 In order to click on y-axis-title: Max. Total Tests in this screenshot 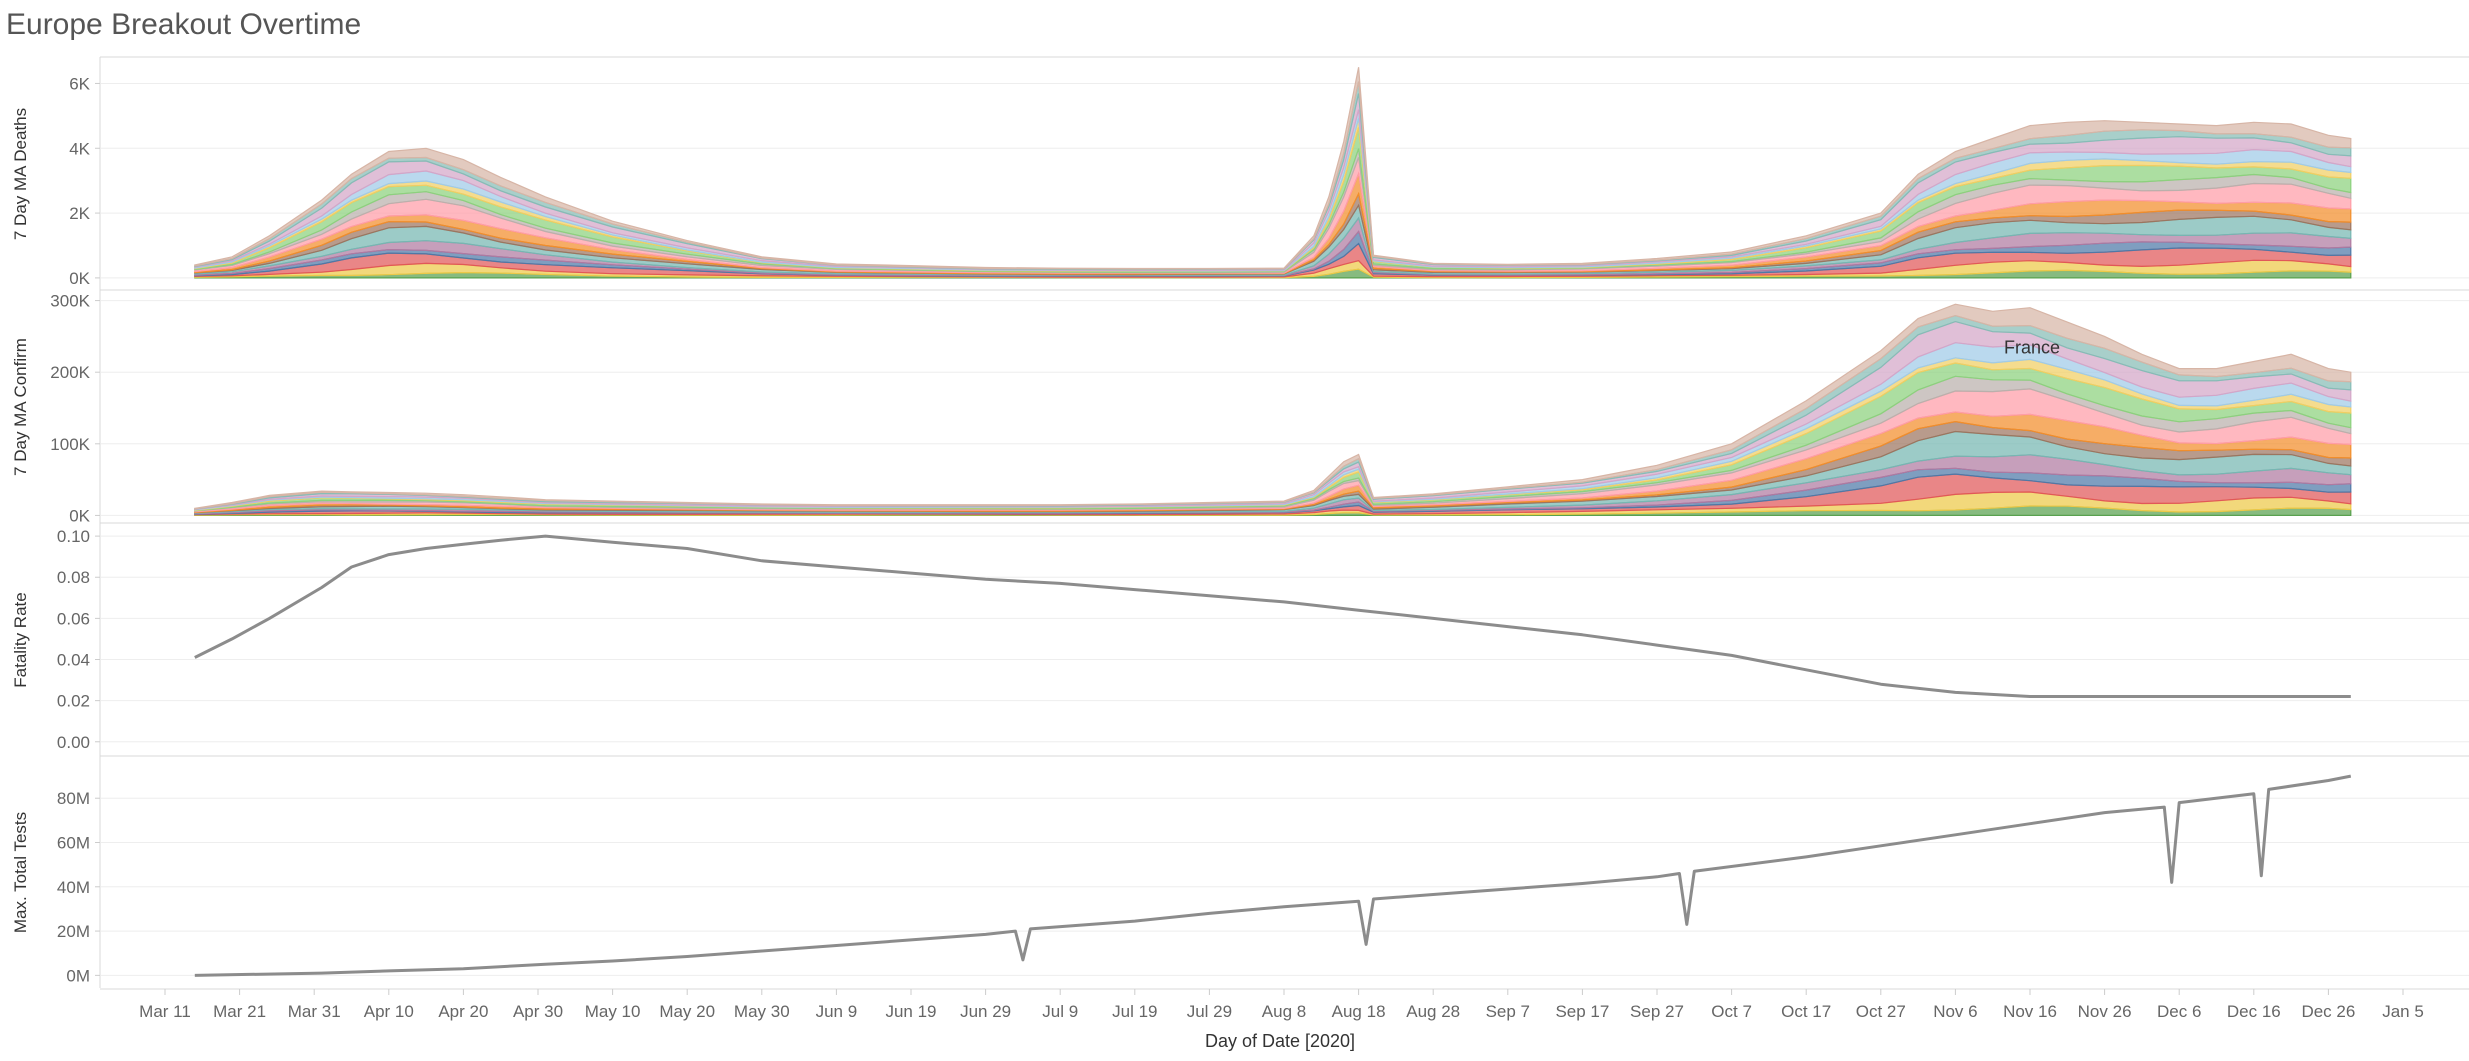, I will do `click(20, 872)`.